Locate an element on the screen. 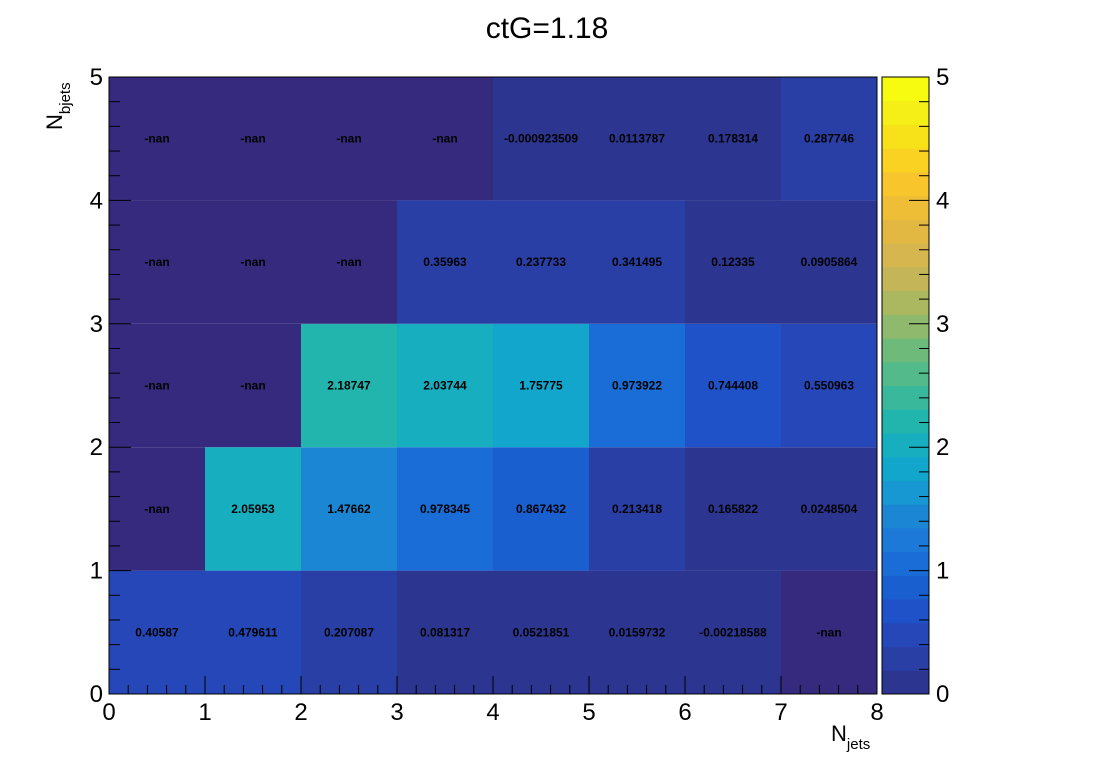  cell-value-label: 0.165822 is located at coordinates (733, 509).